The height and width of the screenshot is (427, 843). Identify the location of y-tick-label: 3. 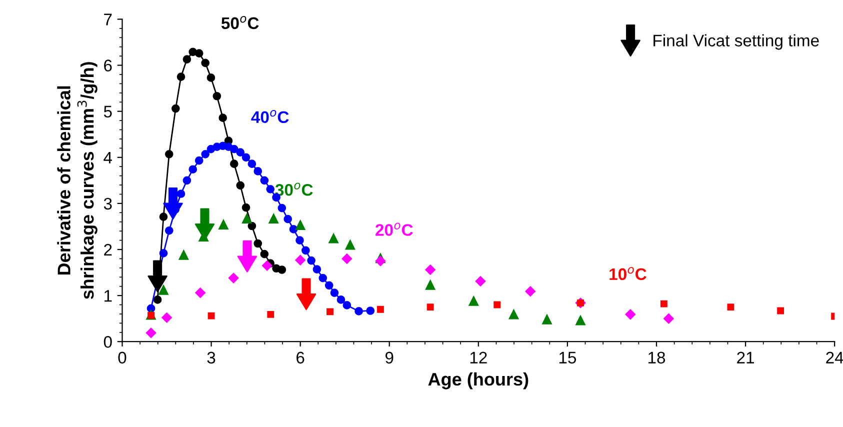
(108, 204).